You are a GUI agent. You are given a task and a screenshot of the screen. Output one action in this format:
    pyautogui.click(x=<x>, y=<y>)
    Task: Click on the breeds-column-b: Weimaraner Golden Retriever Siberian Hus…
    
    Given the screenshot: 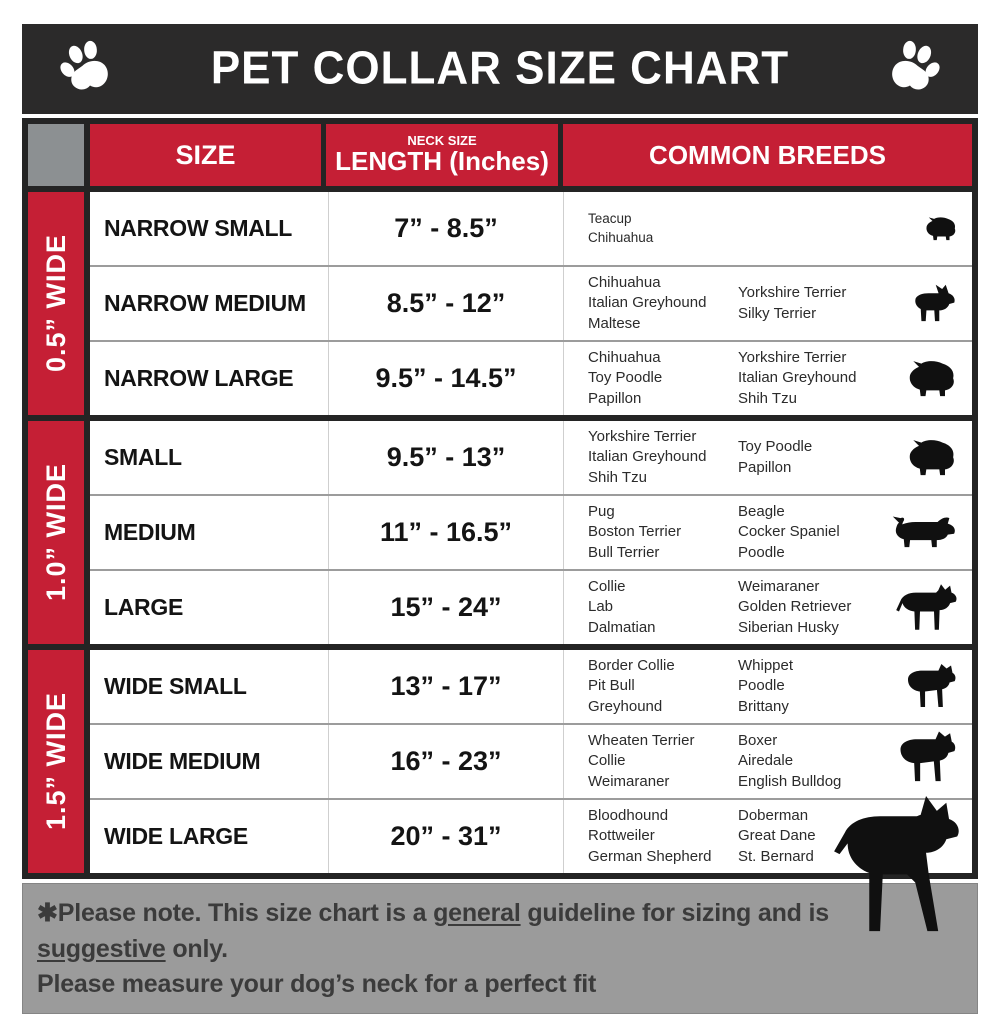 What is the action you would take?
    pyautogui.click(x=795, y=607)
    